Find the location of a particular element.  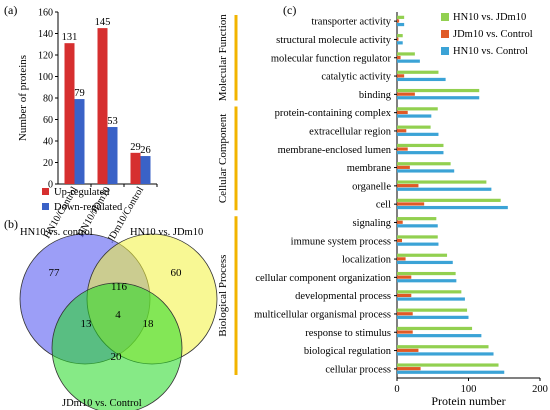

venn-region-count: 20 is located at coordinates (117, 357).